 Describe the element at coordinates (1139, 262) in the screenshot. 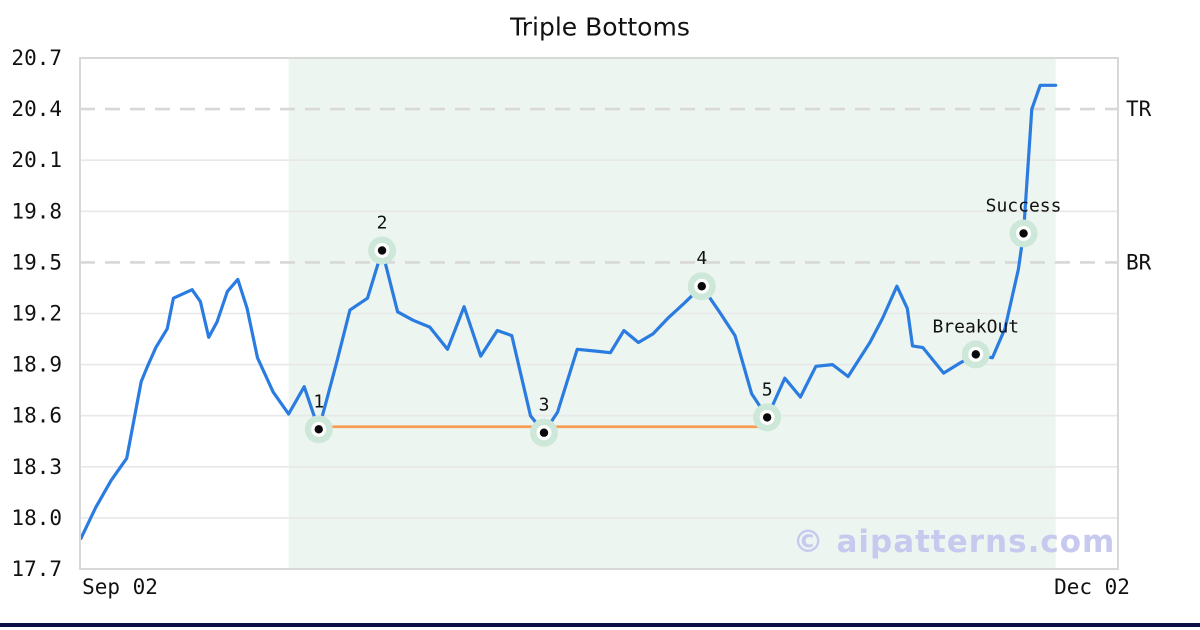

I see `level-label-br: BR` at that location.